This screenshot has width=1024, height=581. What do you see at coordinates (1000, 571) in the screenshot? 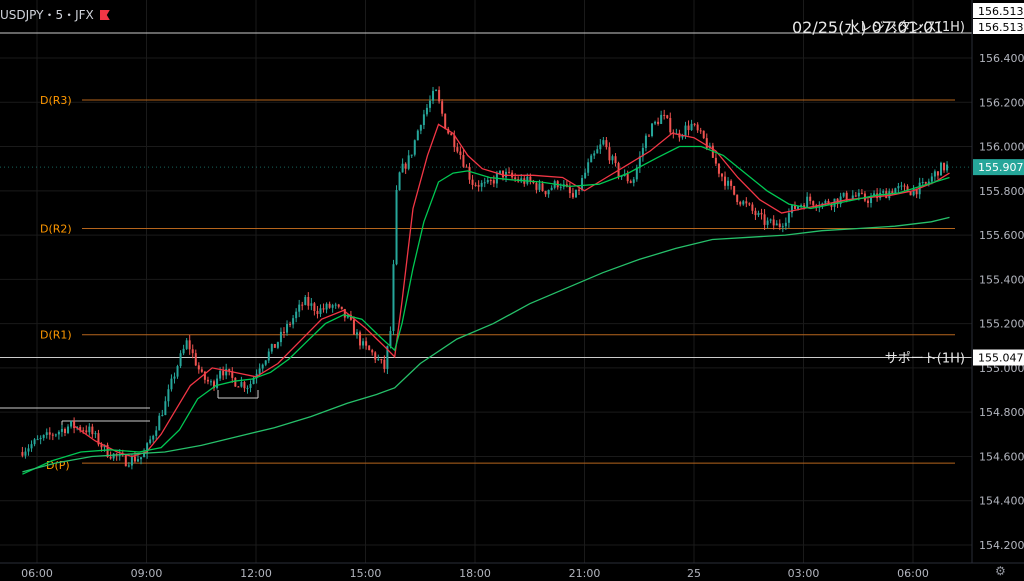
I see `settings-icon: ⚙` at bounding box center [1000, 571].